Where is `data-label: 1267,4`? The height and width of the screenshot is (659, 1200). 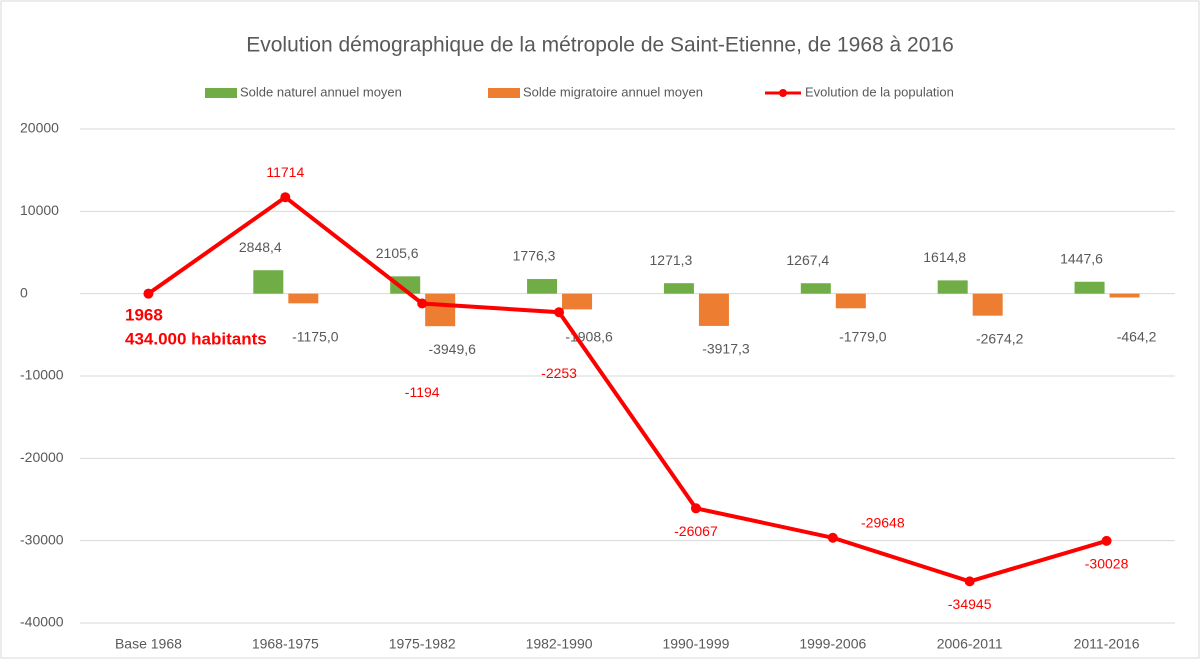 data-label: 1267,4 is located at coordinates (807, 260).